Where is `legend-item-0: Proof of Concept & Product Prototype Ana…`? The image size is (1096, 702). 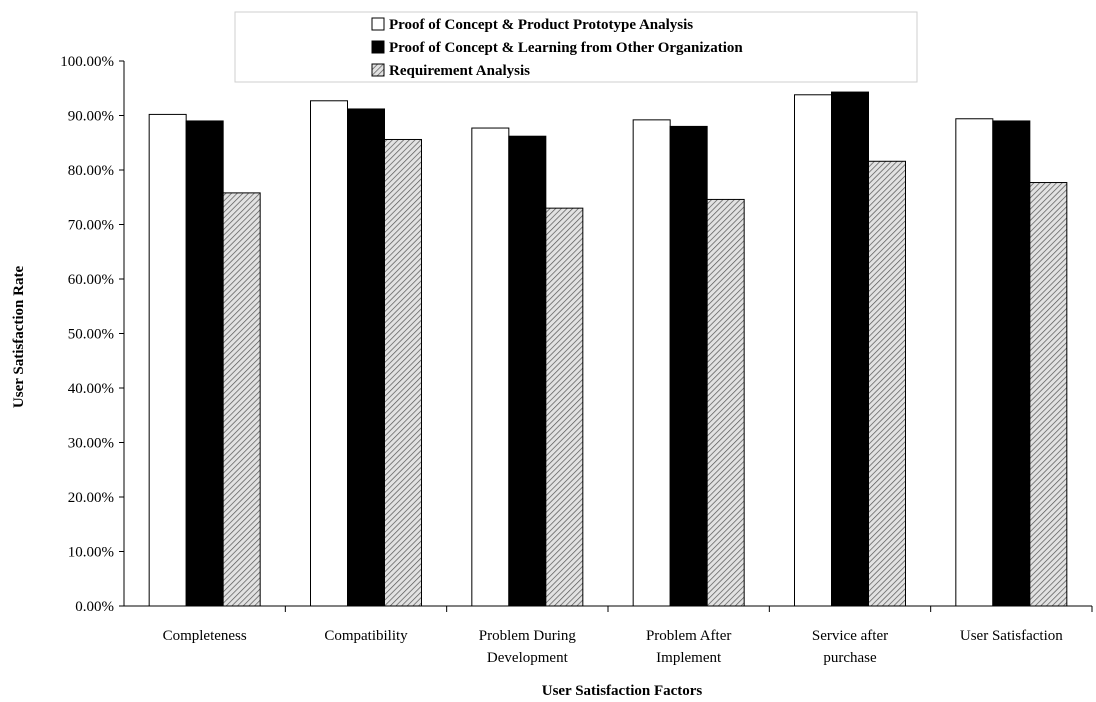 legend-item-0: Proof of Concept & Product Prototype Ana… is located at coordinates (532, 25).